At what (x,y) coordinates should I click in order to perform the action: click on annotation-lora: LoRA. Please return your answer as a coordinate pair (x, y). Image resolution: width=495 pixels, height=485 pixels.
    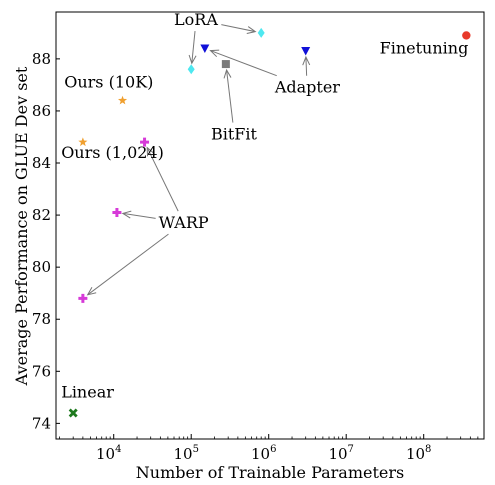
    Looking at the image, I should click on (196, 19).